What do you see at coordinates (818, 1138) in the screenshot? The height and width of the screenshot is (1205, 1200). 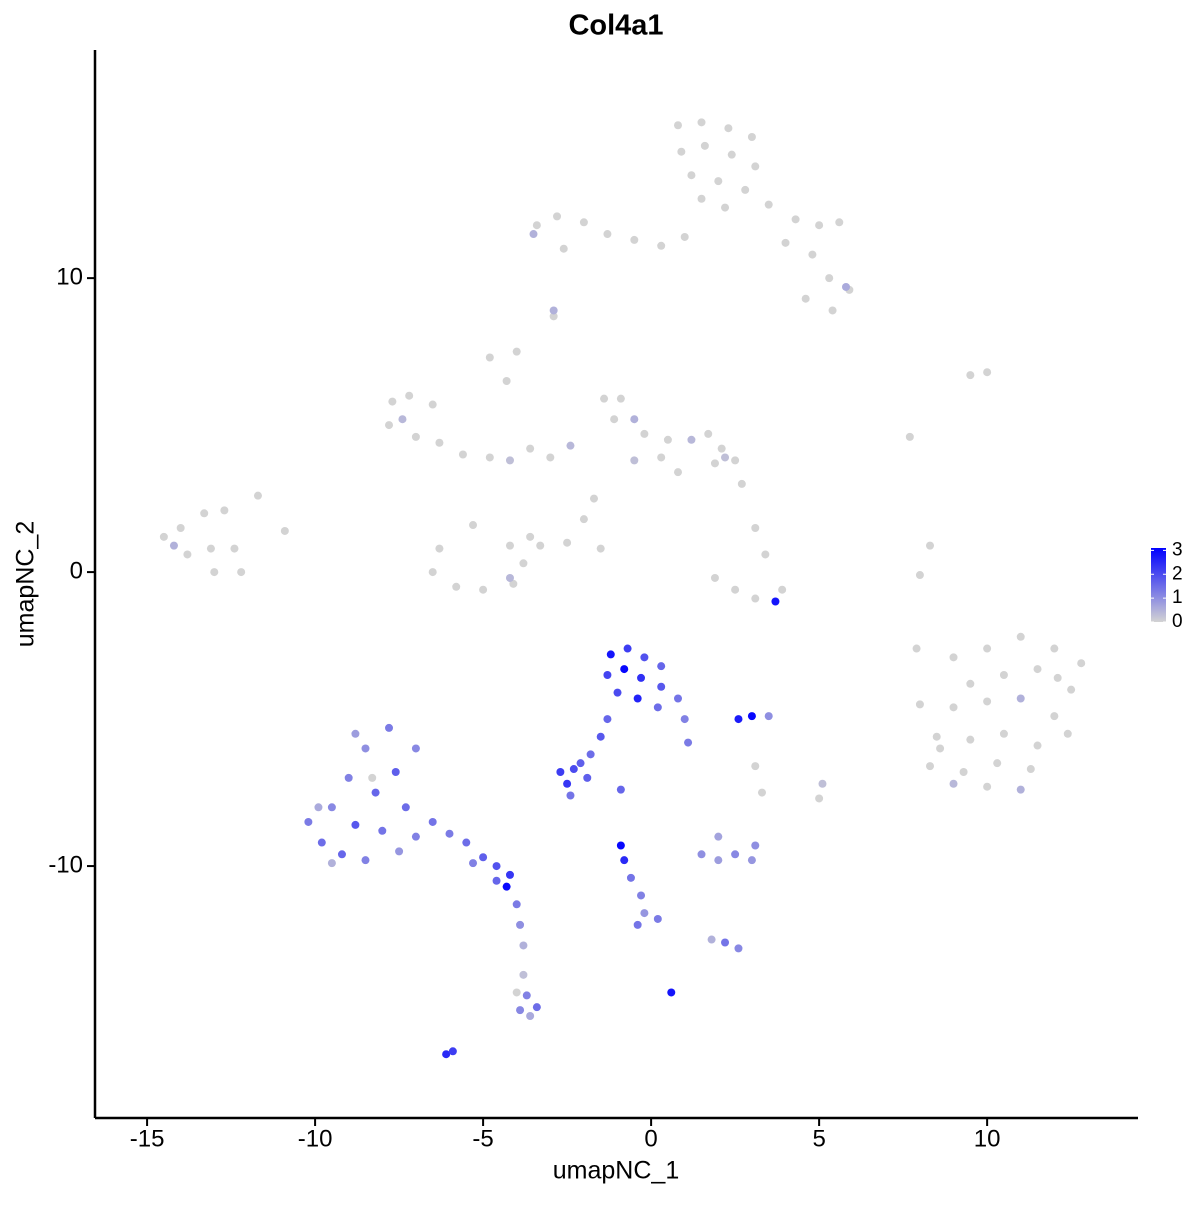 I see `x-tick-label: 5` at bounding box center [818, 1138].